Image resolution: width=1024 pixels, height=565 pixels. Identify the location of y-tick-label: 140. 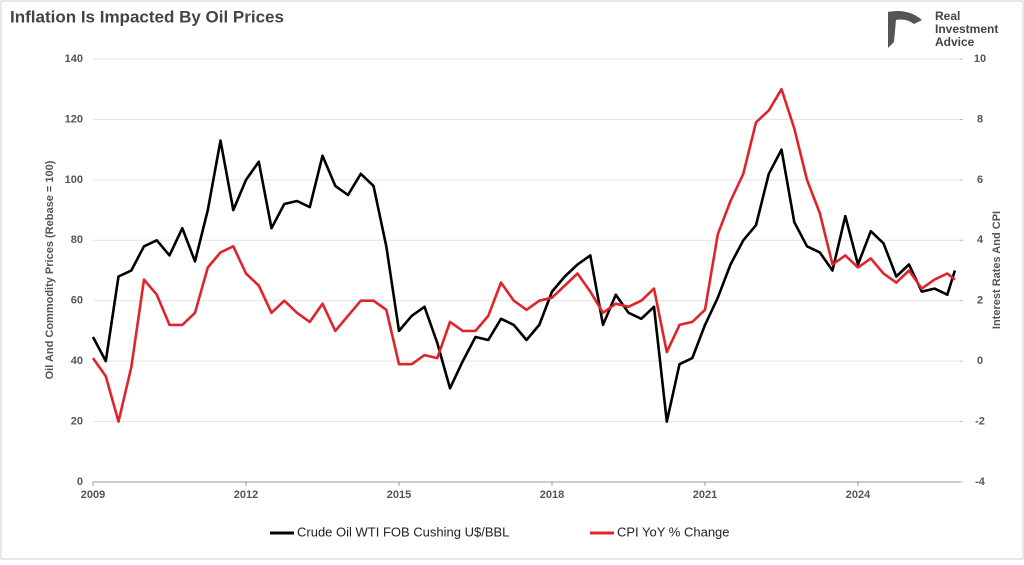
(74, 59).